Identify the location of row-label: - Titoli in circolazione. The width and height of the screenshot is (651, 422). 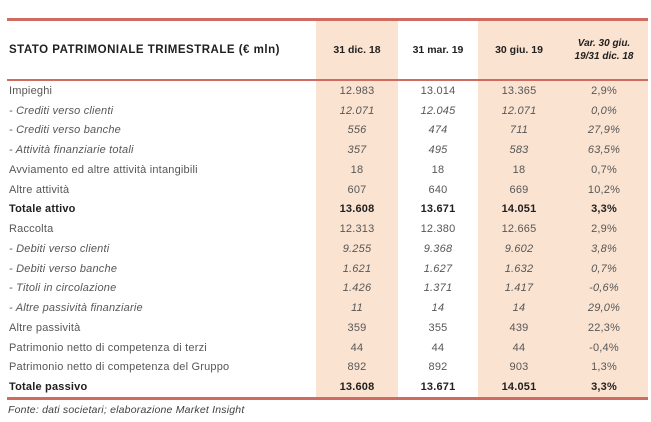
(63, 288).